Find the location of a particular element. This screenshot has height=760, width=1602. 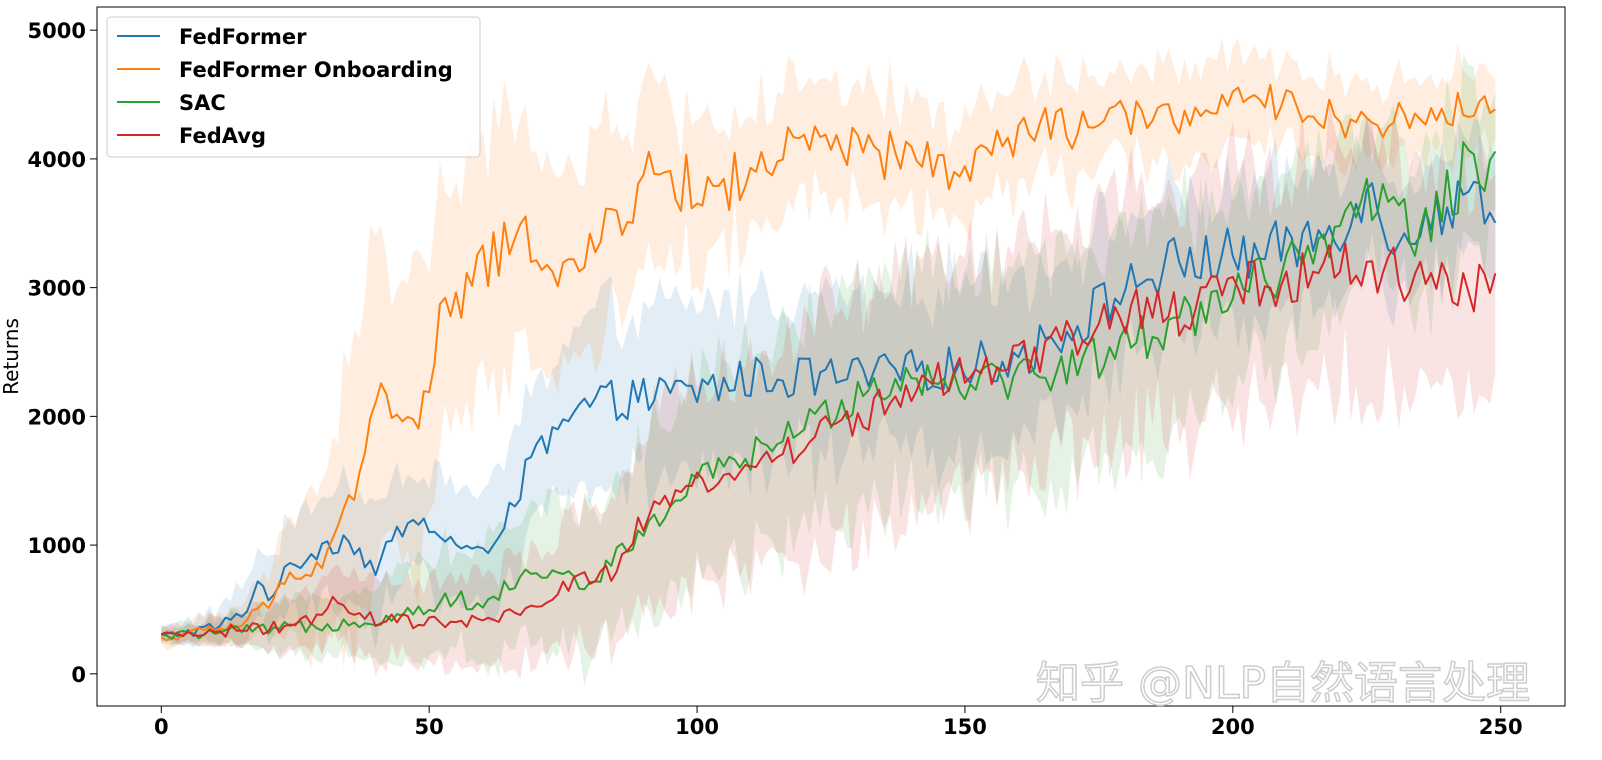

x-tick-label: 0 is located at coordinates (161, 727).